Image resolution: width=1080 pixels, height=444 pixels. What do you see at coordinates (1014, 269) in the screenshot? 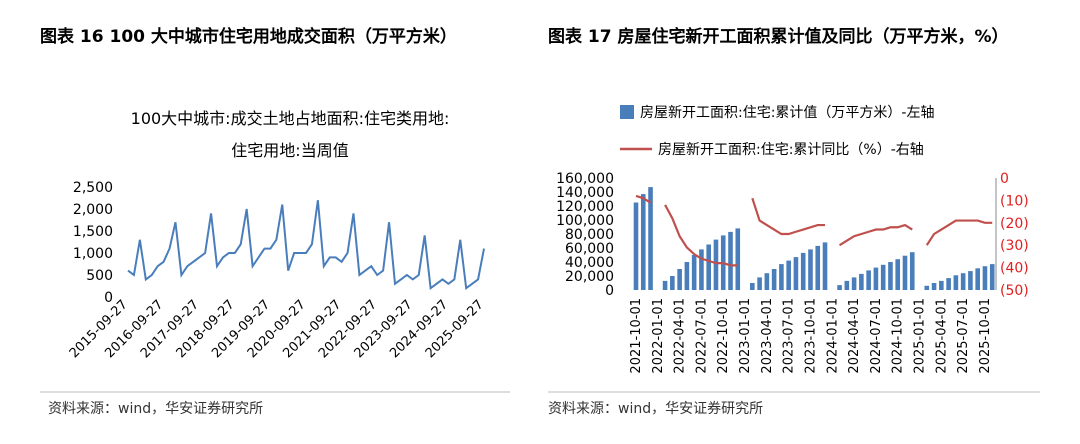
I see `y2-tick-label: (40)` at bounding box center [1014, 269].